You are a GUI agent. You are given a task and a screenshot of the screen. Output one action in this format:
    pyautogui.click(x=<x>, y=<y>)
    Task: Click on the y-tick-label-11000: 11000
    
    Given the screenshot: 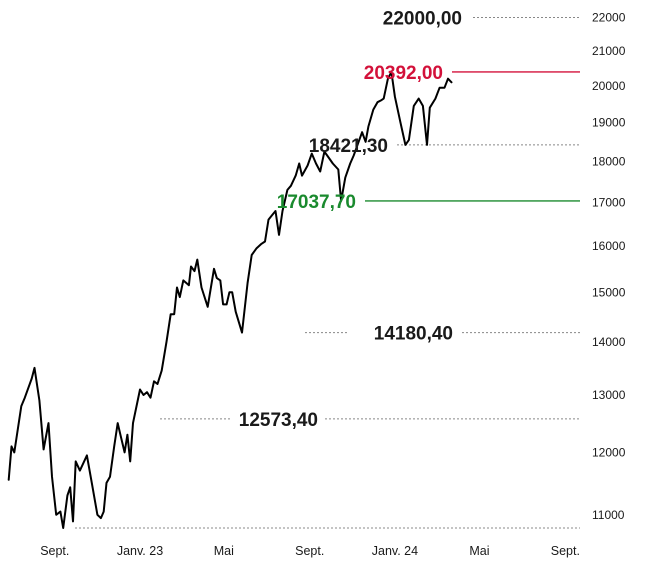 What is the action you would take?
    pyautogui.click(x=608, y=515)
    